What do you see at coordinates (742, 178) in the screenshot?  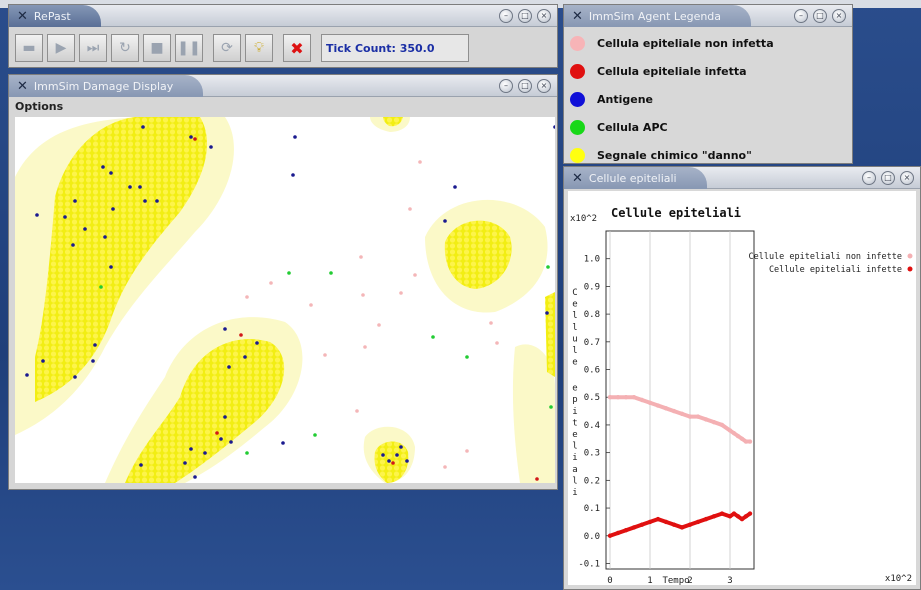 I see `chart-titlebar: ✕ Cellule epiteliali – □ ×` at bounding box center [742, 178].